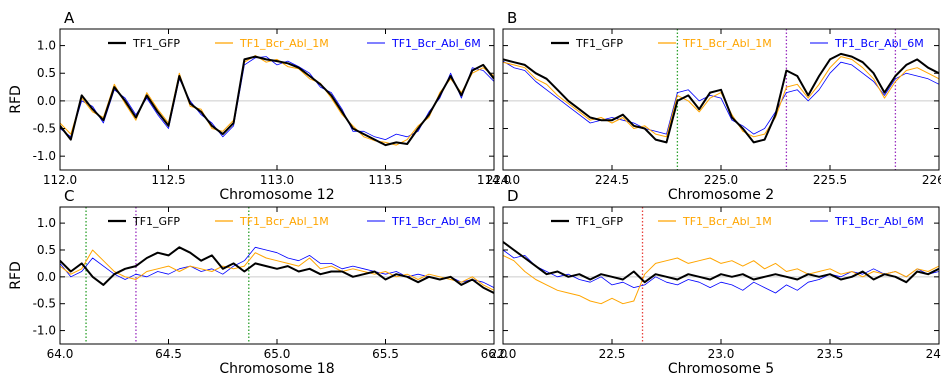 The image size is (941, 374). What do you see at coordinates (721, 367) in the screenshot?
I see `x-axis-title: Chromosome 5` at bounding box center [721, 367].